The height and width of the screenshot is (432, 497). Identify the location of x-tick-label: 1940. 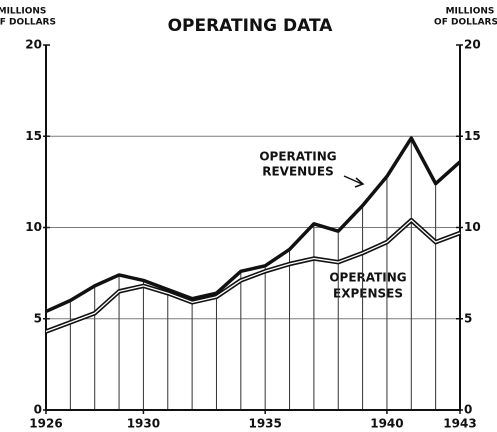
(386, 424).